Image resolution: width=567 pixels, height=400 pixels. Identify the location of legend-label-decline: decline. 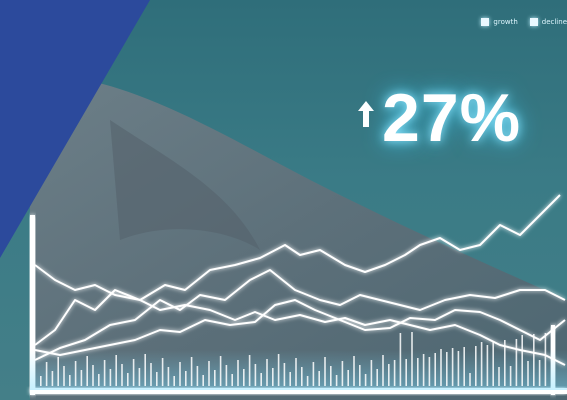
(554, 22).